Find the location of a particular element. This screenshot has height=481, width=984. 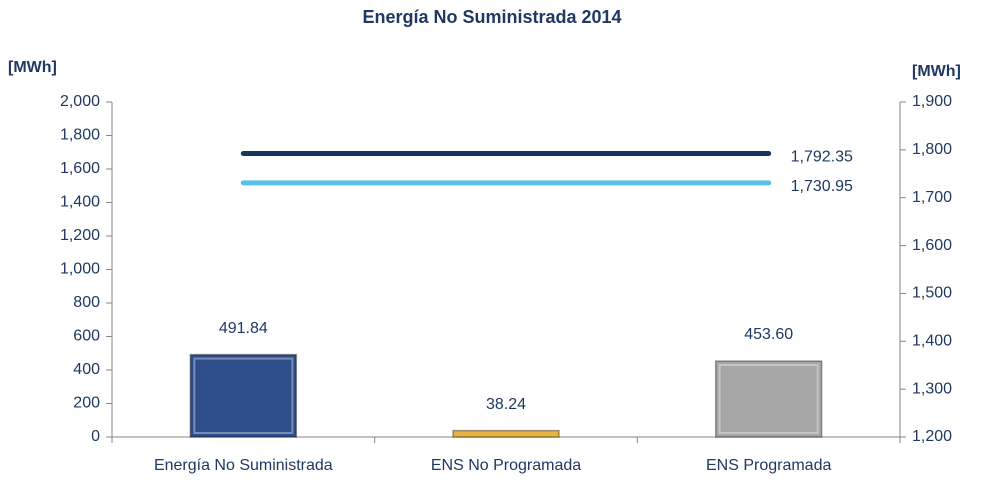

y-tick-label: 1,400 is located at coordinates (80, 202).